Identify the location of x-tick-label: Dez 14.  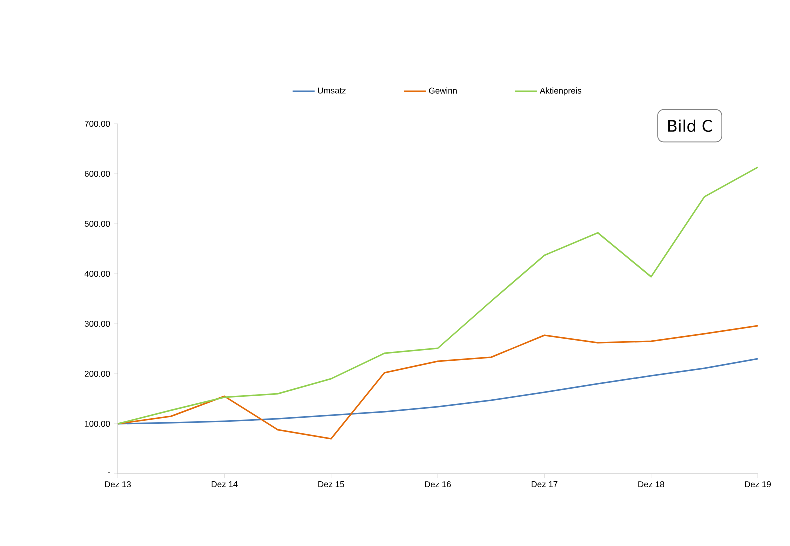
(225, 485).